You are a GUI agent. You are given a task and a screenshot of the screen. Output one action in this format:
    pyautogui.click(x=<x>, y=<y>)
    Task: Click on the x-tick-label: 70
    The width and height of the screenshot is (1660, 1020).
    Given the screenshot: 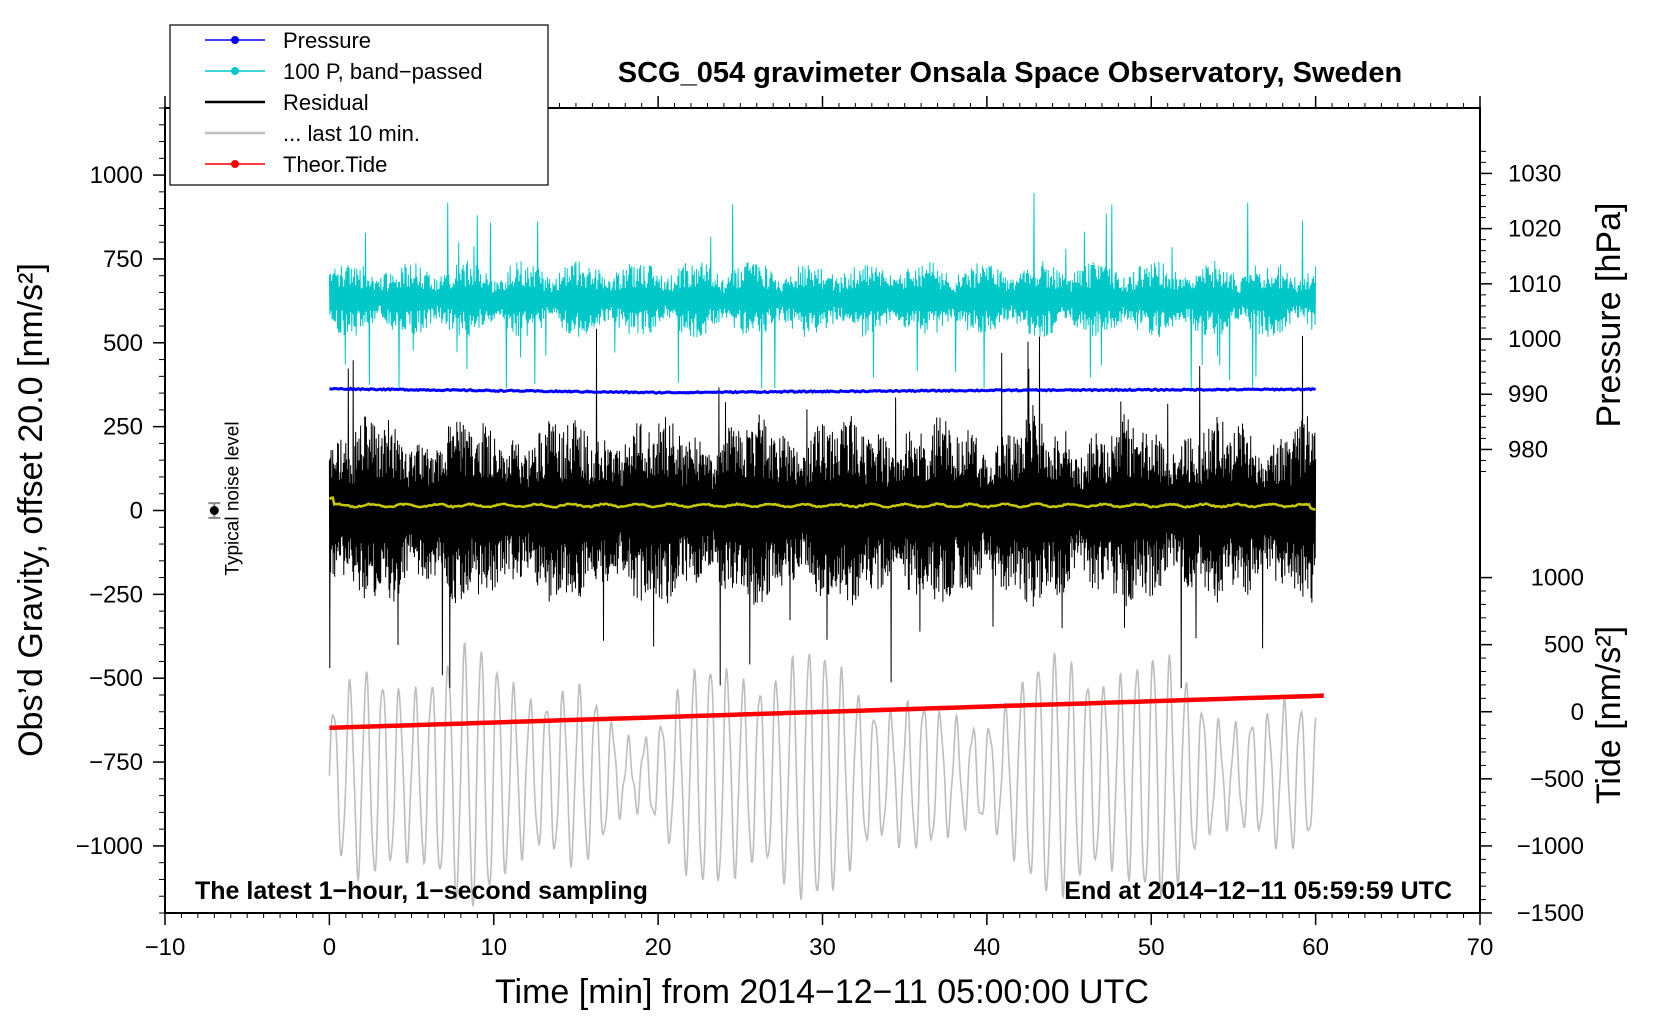 What is the action you would take?
    pyautogui.click(x=1480, y=947)
    